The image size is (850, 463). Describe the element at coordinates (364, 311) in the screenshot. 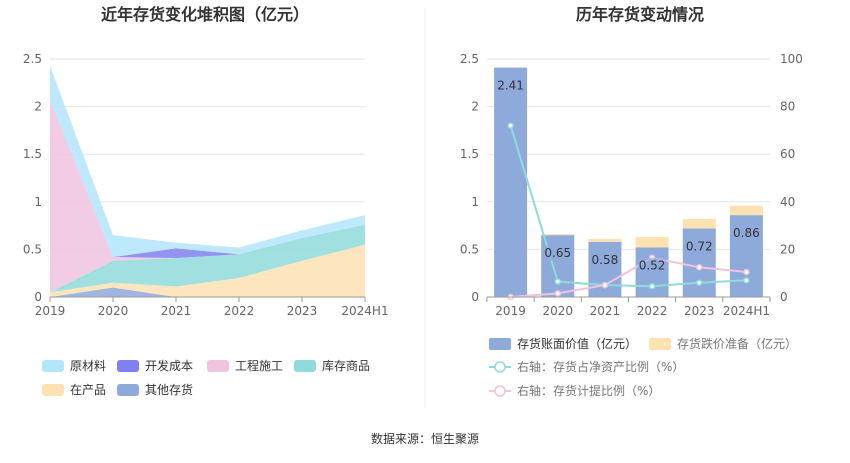

I see `left-x-tick: 2024H1` at that location.